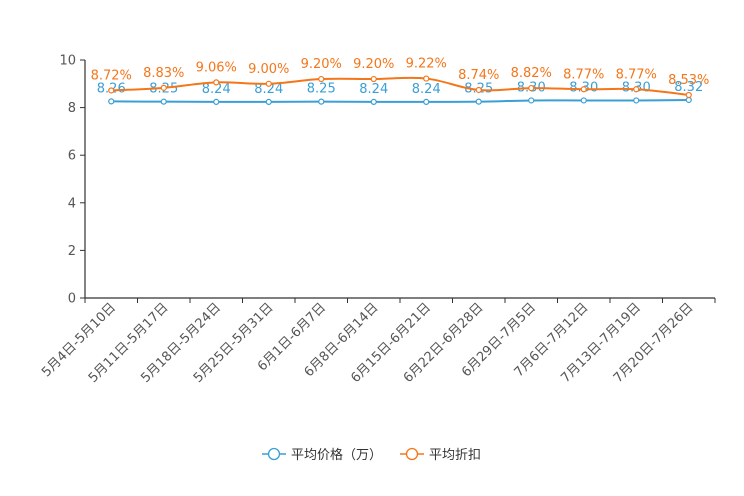 The image size is (744, 496). I want to click on data-label: 9.22%, so click(426, 64).